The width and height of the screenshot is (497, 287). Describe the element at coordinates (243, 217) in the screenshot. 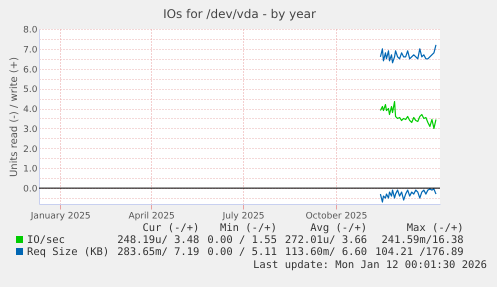

I see `x-tick-label: July 2025` at that location.